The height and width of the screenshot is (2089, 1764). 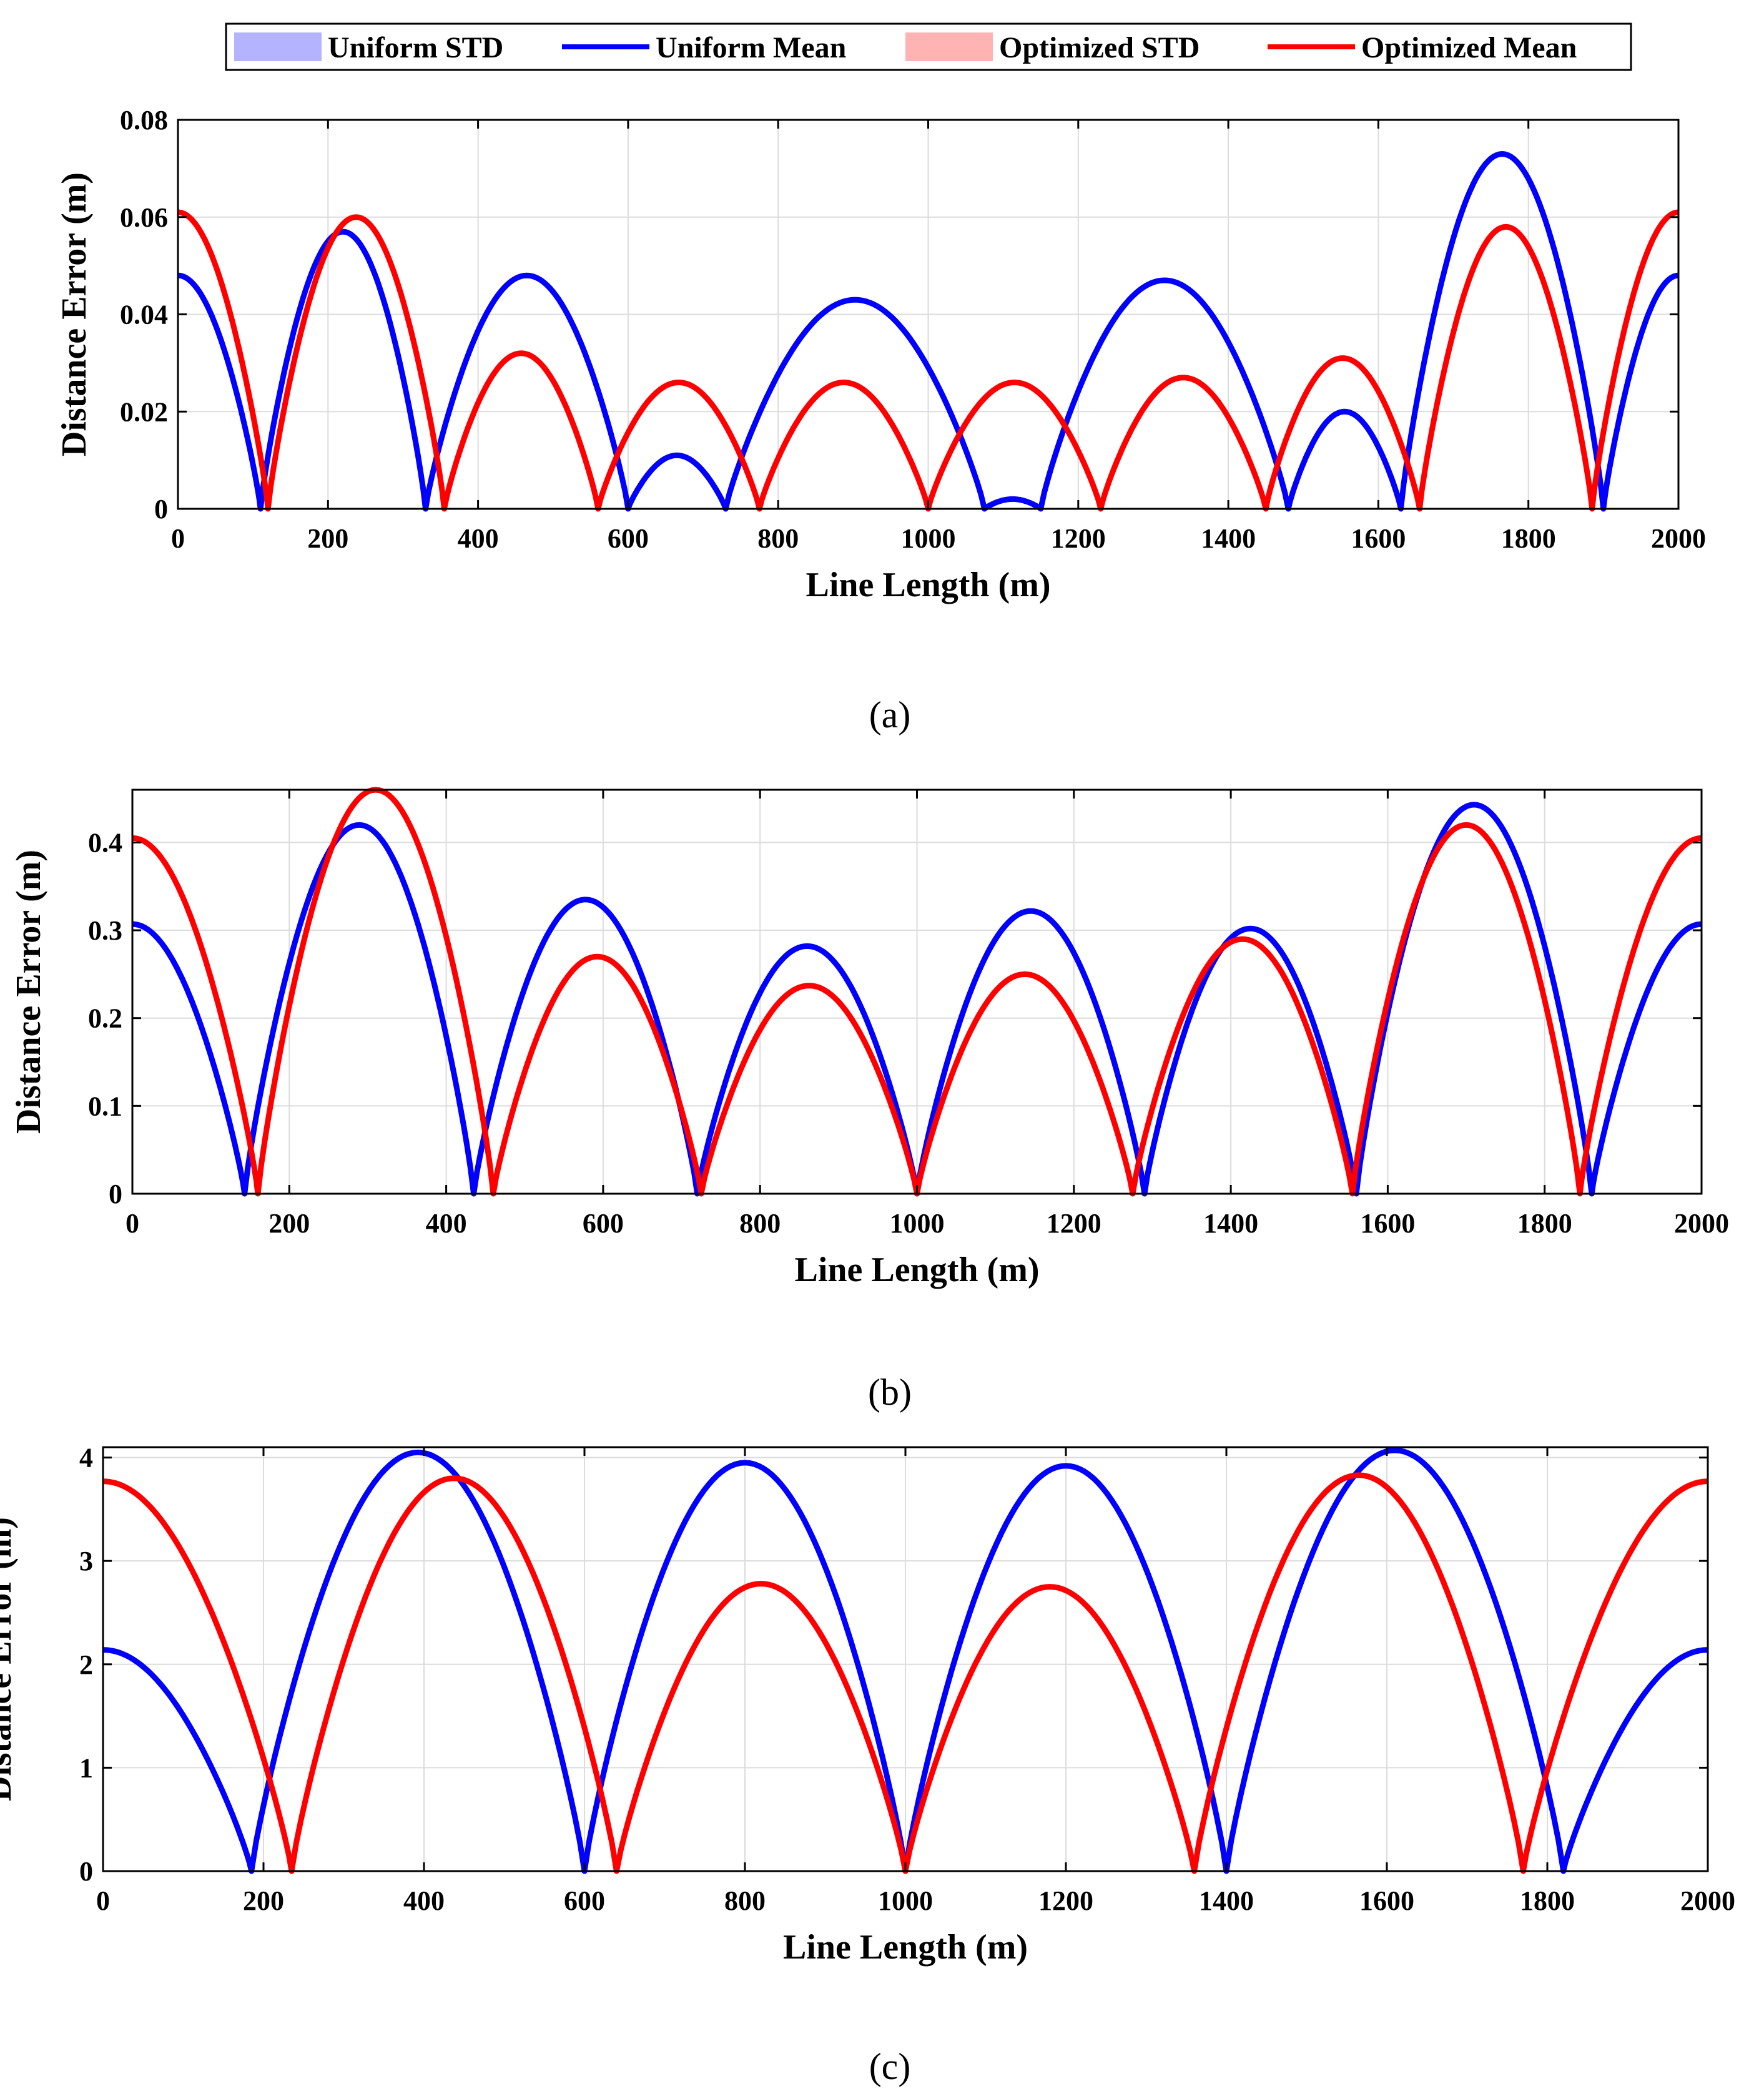 What do you see at coordinates (9, 1659) in the screenshot?
I see `y-axis-label-c: Distance Error (m)` at bounding box center [9, 1659].